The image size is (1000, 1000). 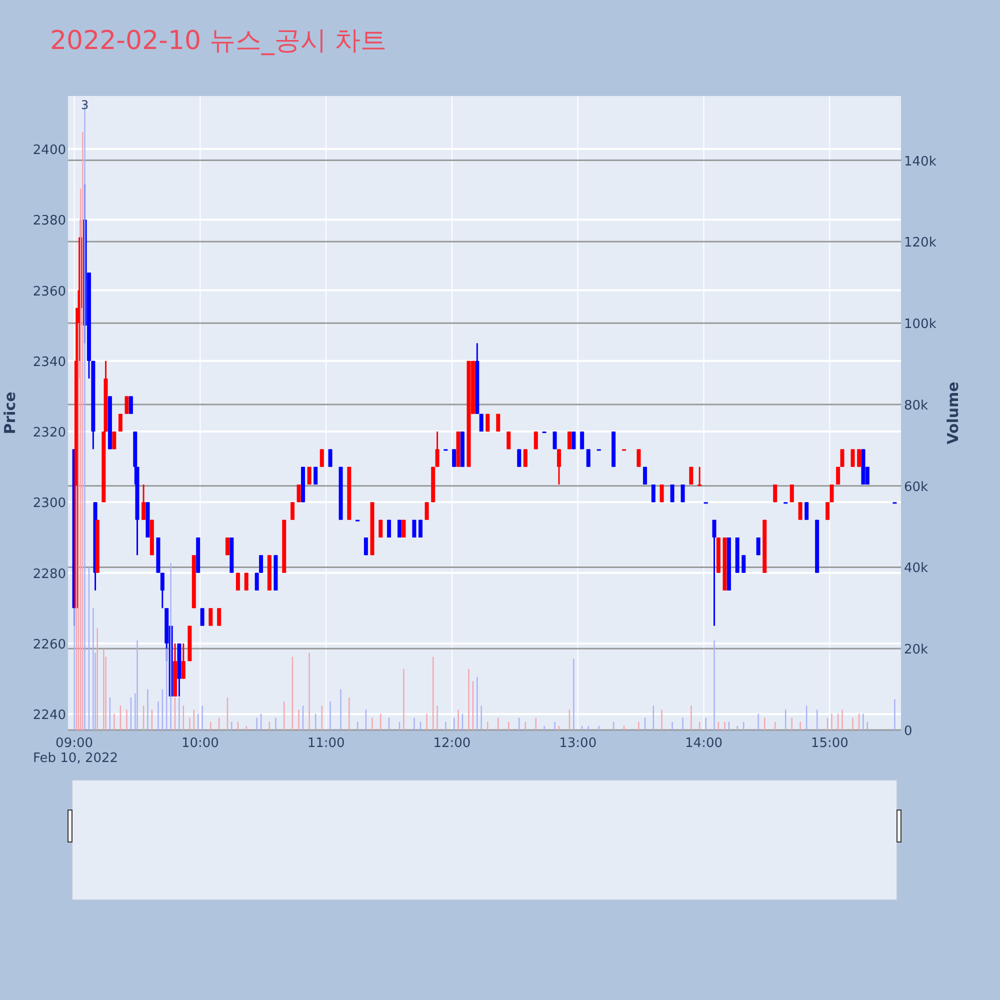 I want to click on x-tick-label: 15:00, so click(x=829, y=743).